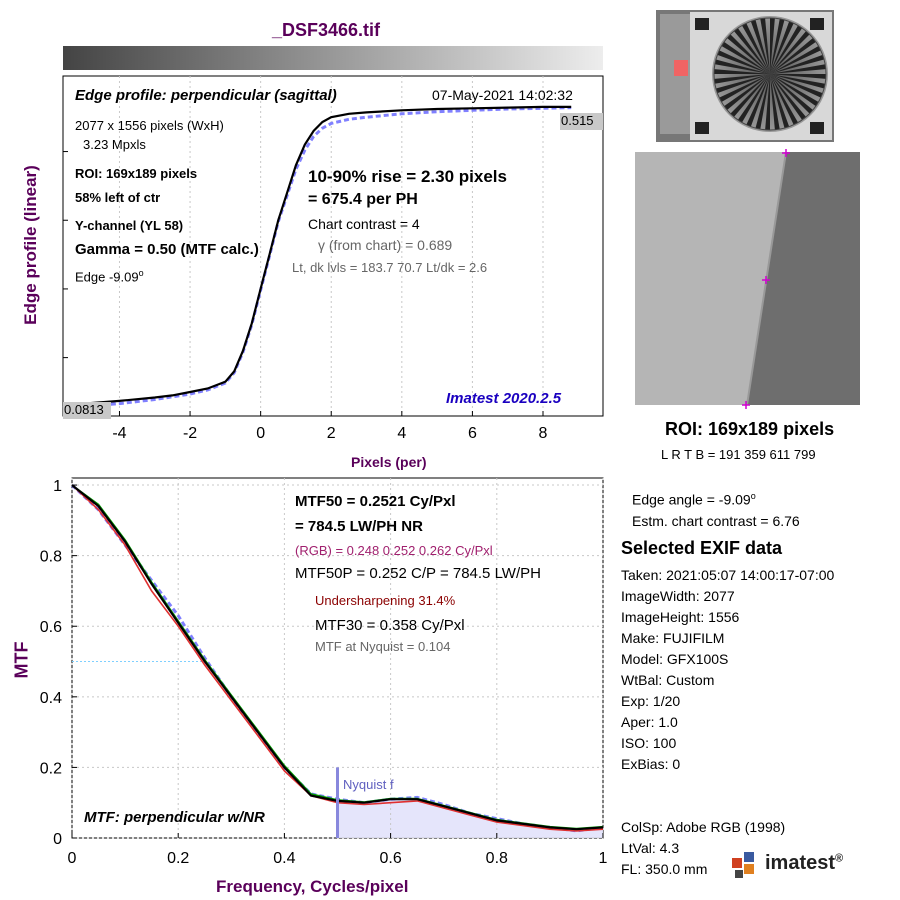 This screenshot has height=900, width=900. Describe the element at coordinates (668, 680) in the screenshot. I see `exif-line: WtBal: Custom` at that location.